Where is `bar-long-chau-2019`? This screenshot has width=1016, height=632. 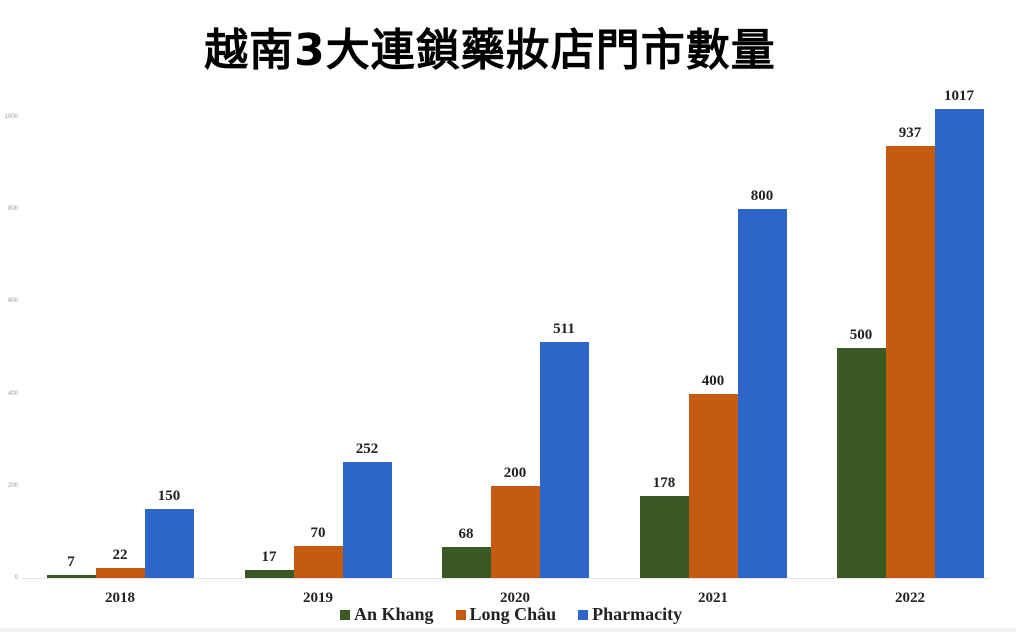 bar-long-chau-2019 is located at coordinates (318, 561).